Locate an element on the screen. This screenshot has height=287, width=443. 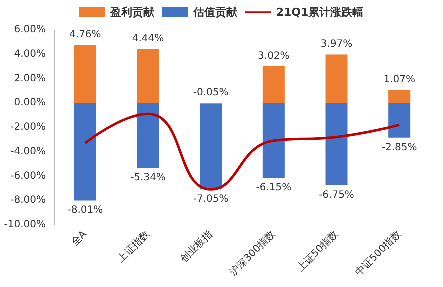
legend-label: 盈利贡献 is located at coordinates (132, 12).